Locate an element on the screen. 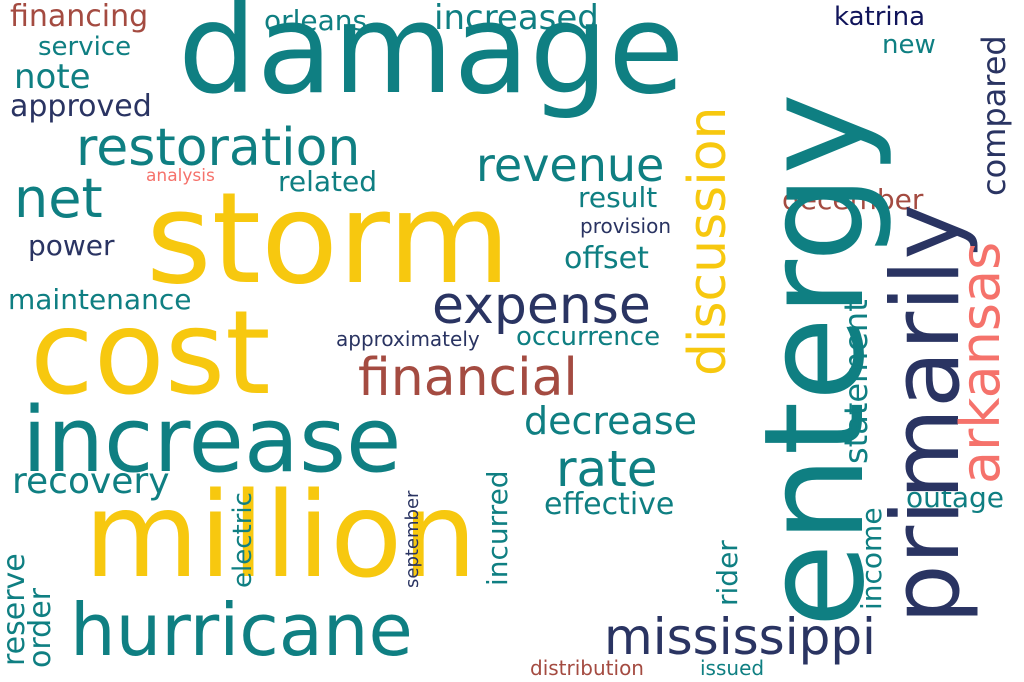 The image size is (1024, 682). word-incurred: incurred is located at coordinates (497, 528).